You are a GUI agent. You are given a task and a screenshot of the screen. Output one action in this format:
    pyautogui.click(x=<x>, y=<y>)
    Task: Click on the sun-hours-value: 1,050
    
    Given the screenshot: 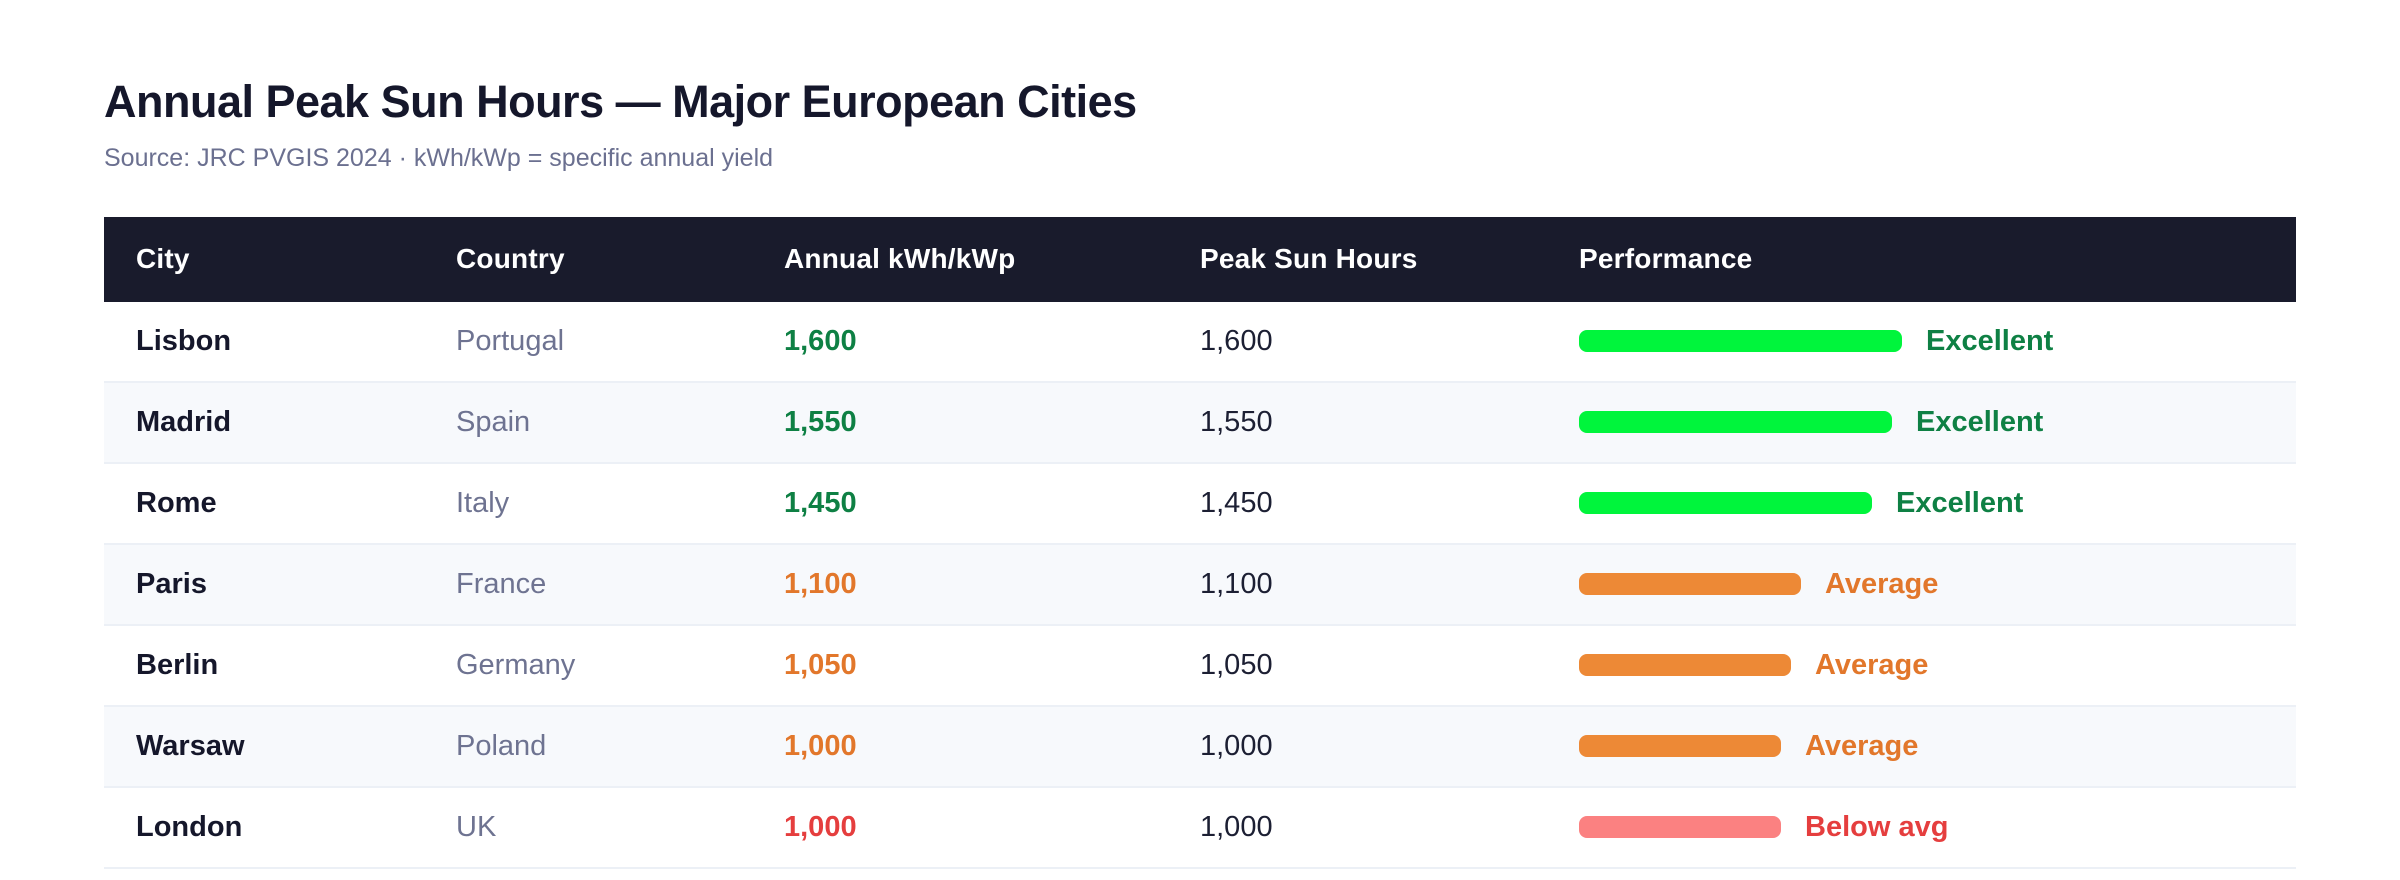 What is the action you would take?
    pyautogui.click(x=1236, y=664)
    